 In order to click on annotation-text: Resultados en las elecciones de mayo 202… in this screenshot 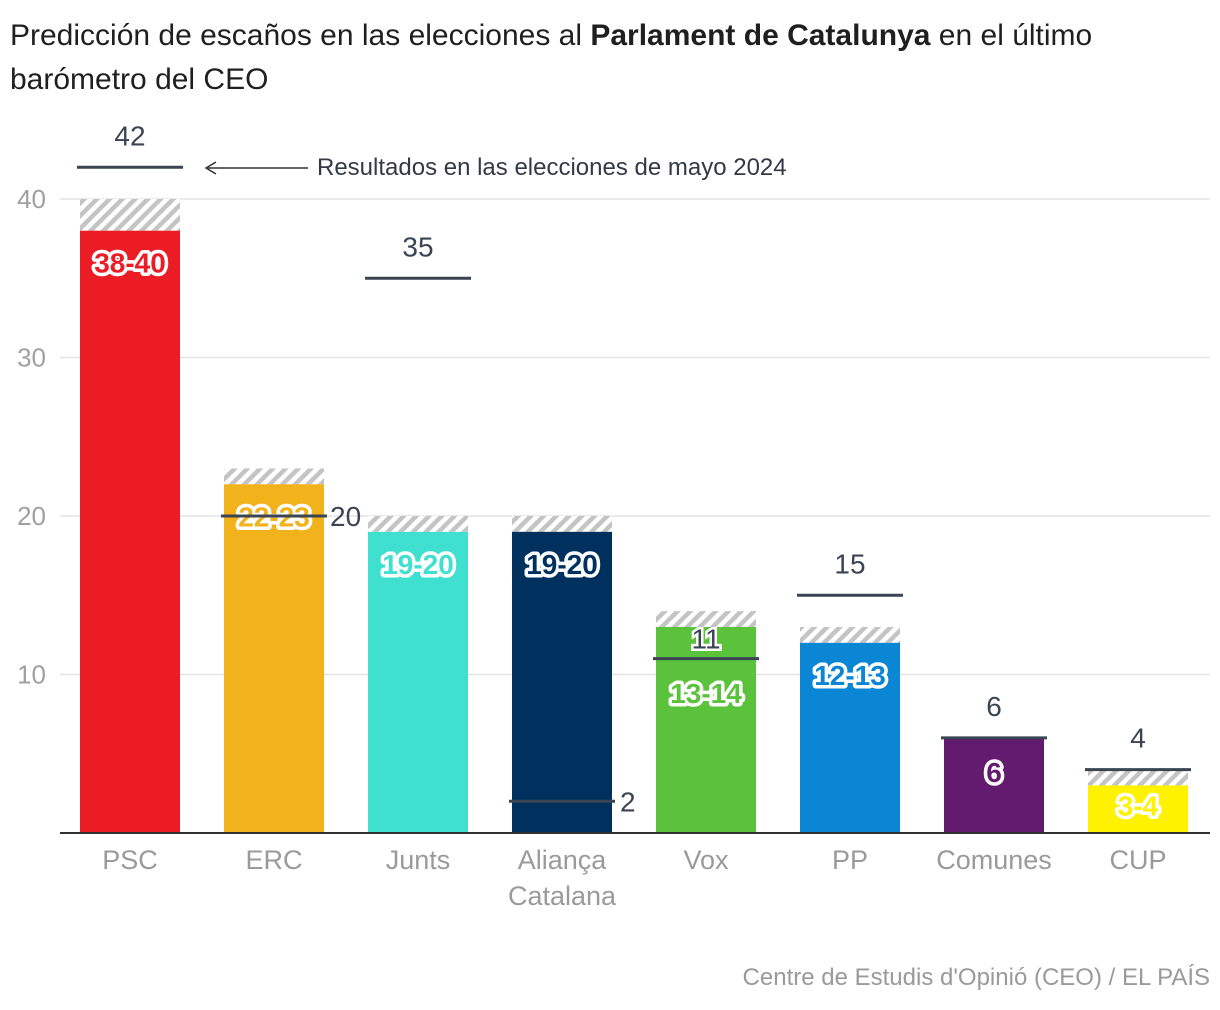, I will do `click(552, 167)`.